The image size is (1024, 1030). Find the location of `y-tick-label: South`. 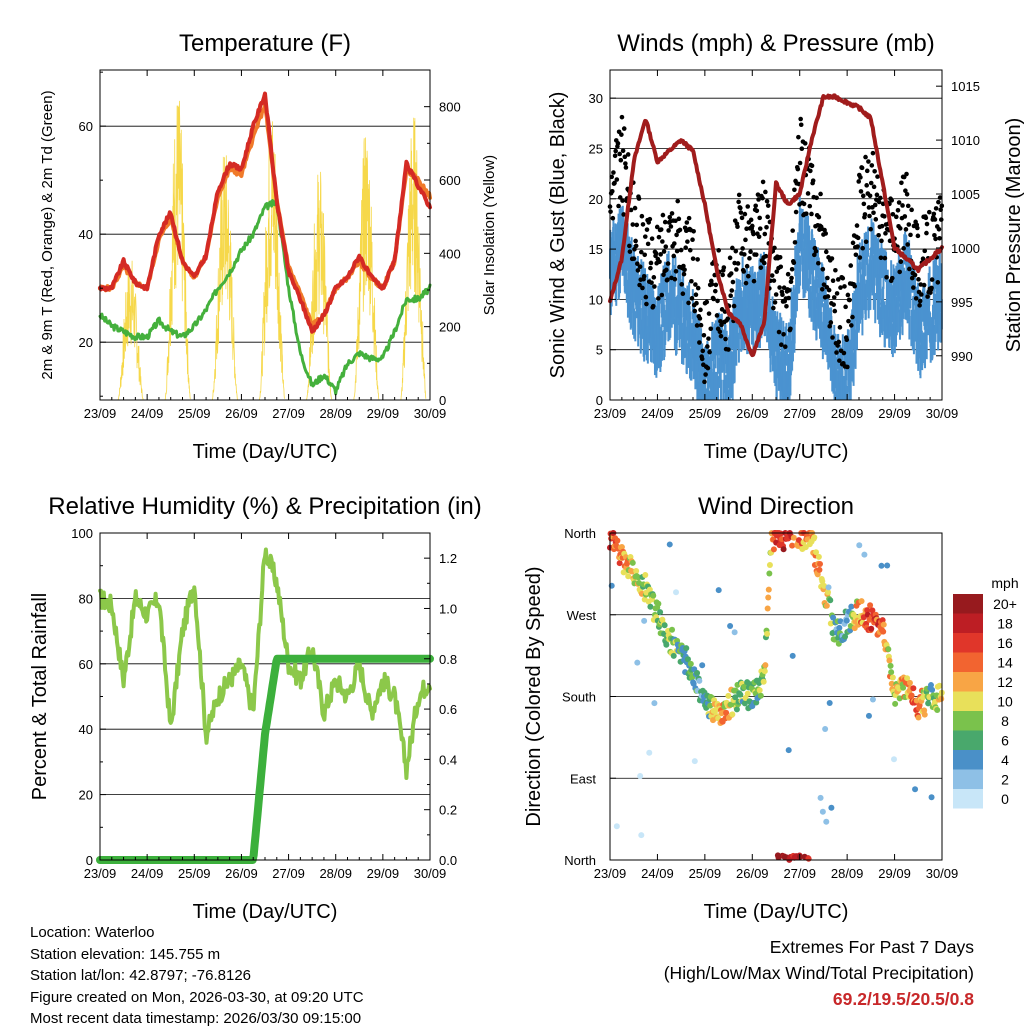

y-tick-label: South is located at coordinates (579, 697).